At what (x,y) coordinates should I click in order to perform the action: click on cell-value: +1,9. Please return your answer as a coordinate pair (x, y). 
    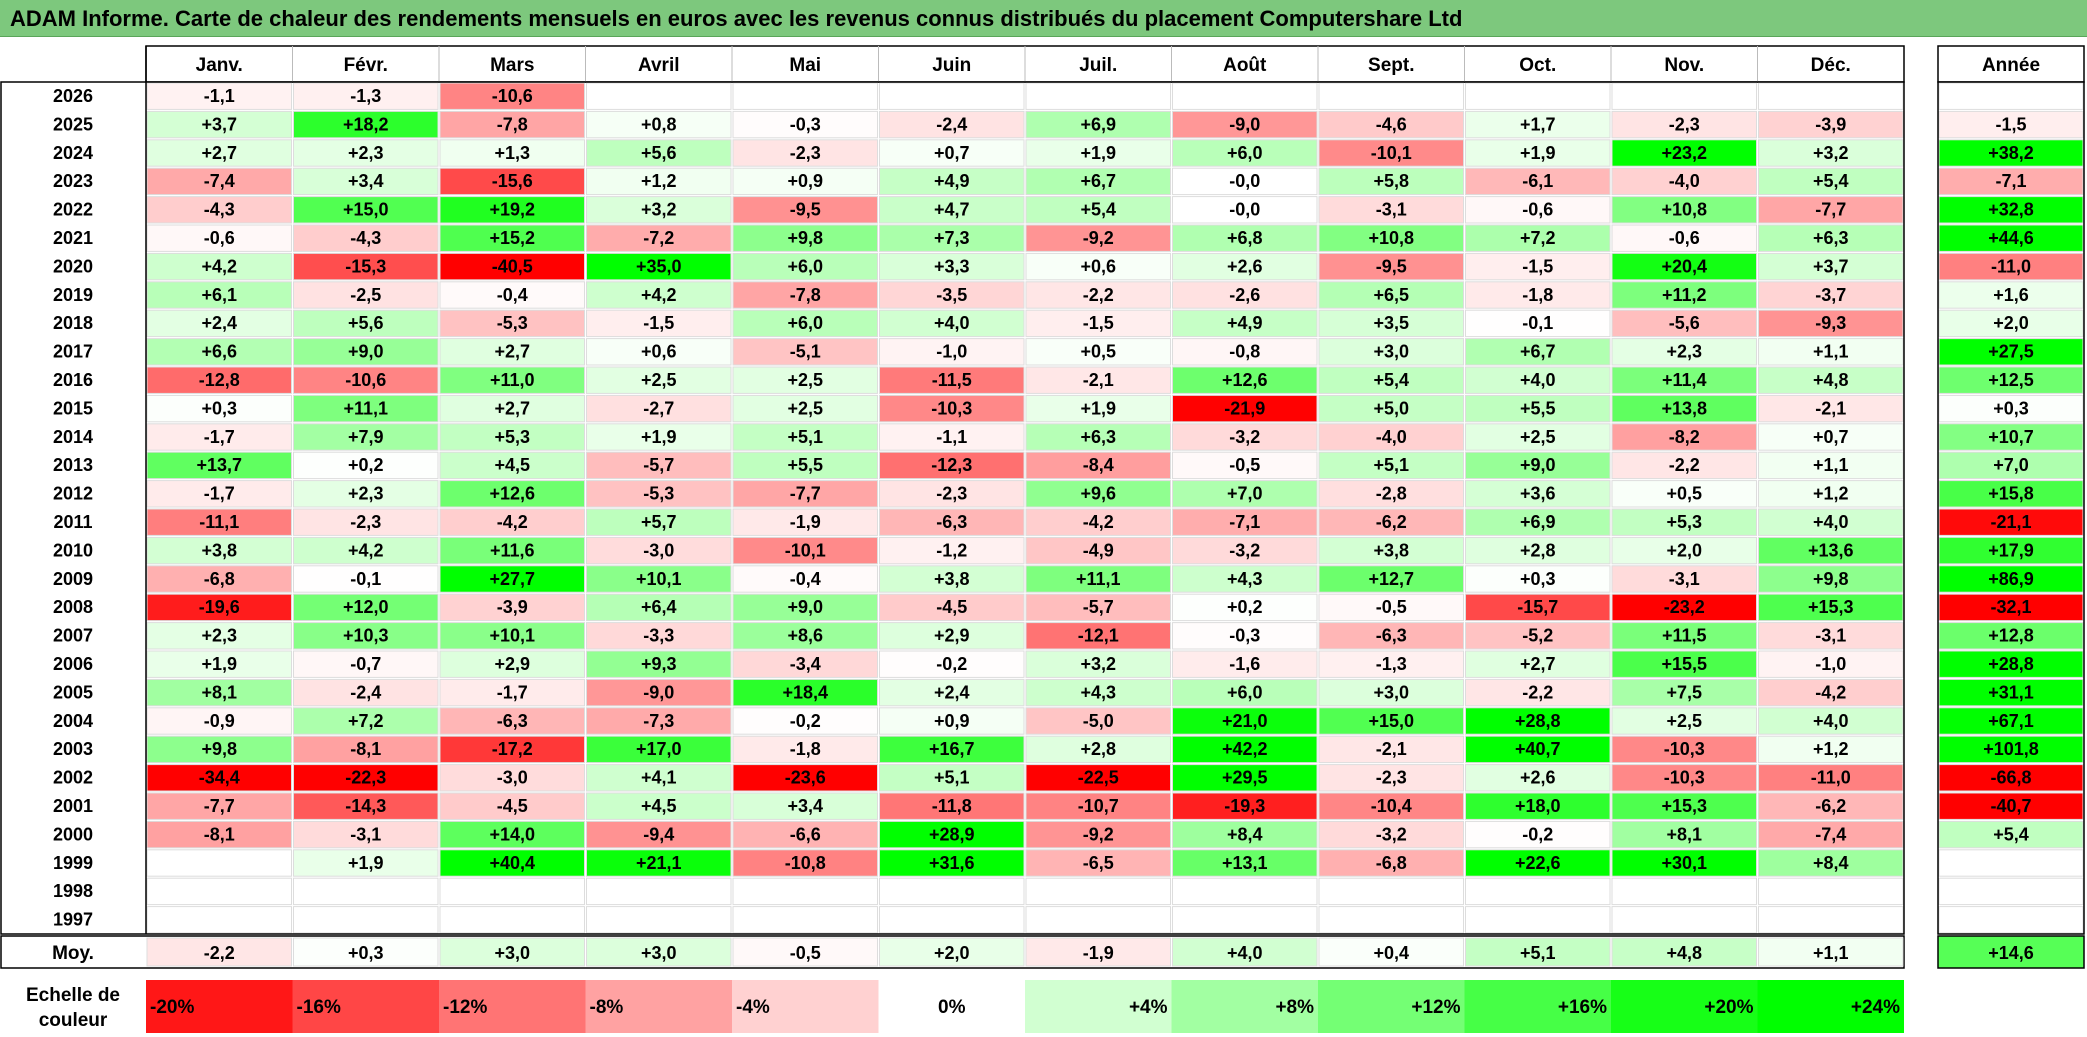
    Looking at the image, I should click on (1098, 153).